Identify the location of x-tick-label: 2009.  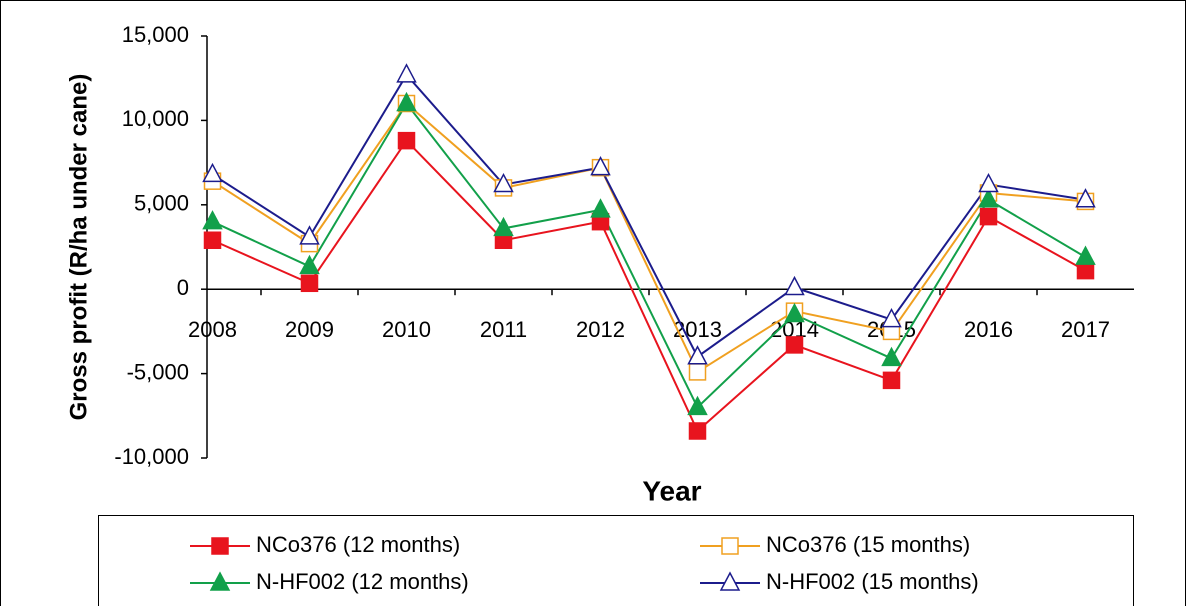
(309, 329).